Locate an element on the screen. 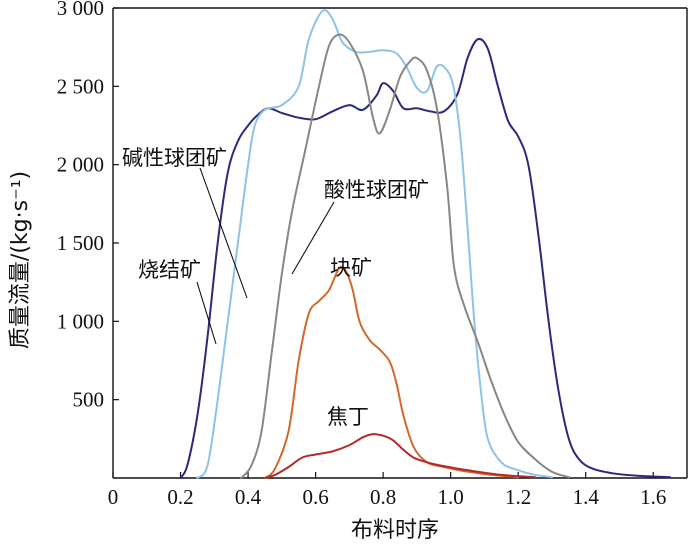 The image size is (700, 552). x-tick-label: 0.6 is located at coordinates (315, 497).